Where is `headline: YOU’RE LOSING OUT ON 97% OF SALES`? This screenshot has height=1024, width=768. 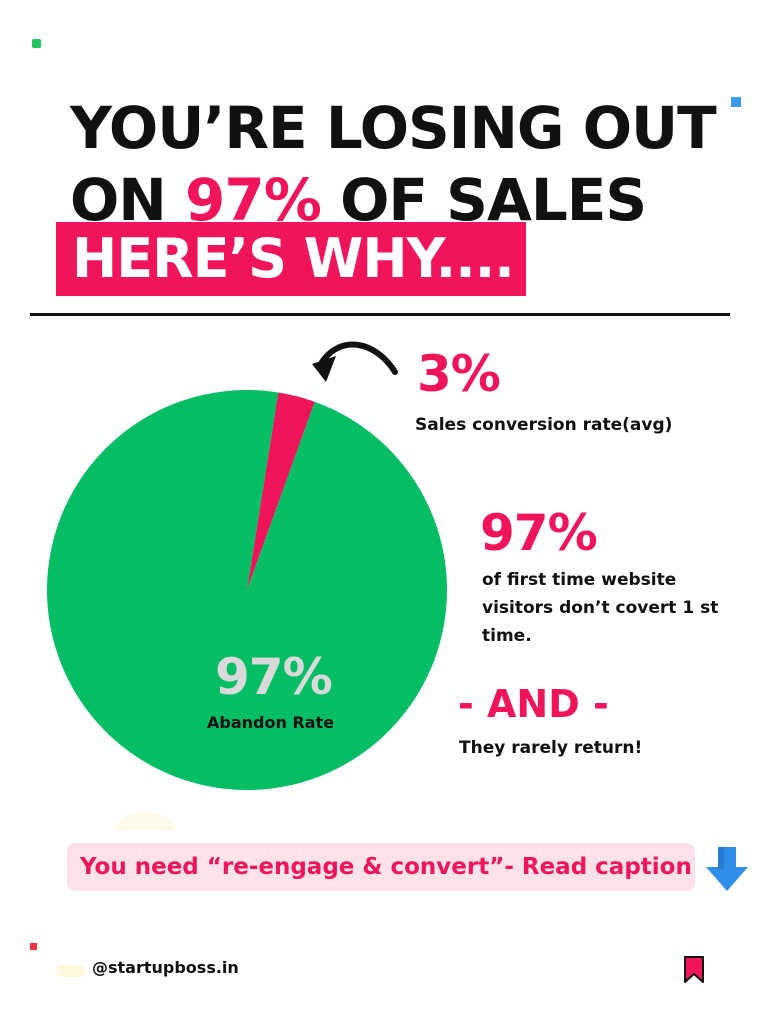
headline: YOU’RE LOSING OUT ON 97% OF SALES is located at coordinates (393, 164).